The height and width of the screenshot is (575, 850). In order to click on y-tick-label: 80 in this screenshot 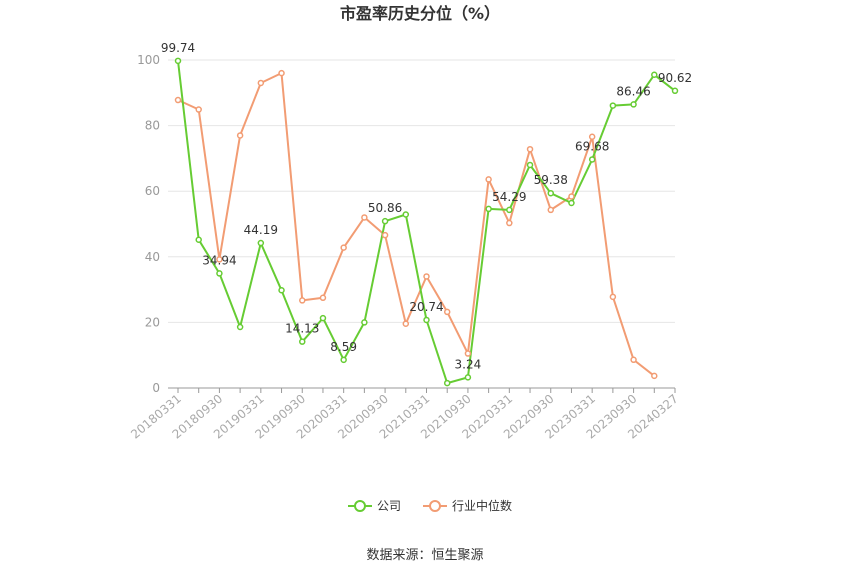, I will do `click(152, 126)`.